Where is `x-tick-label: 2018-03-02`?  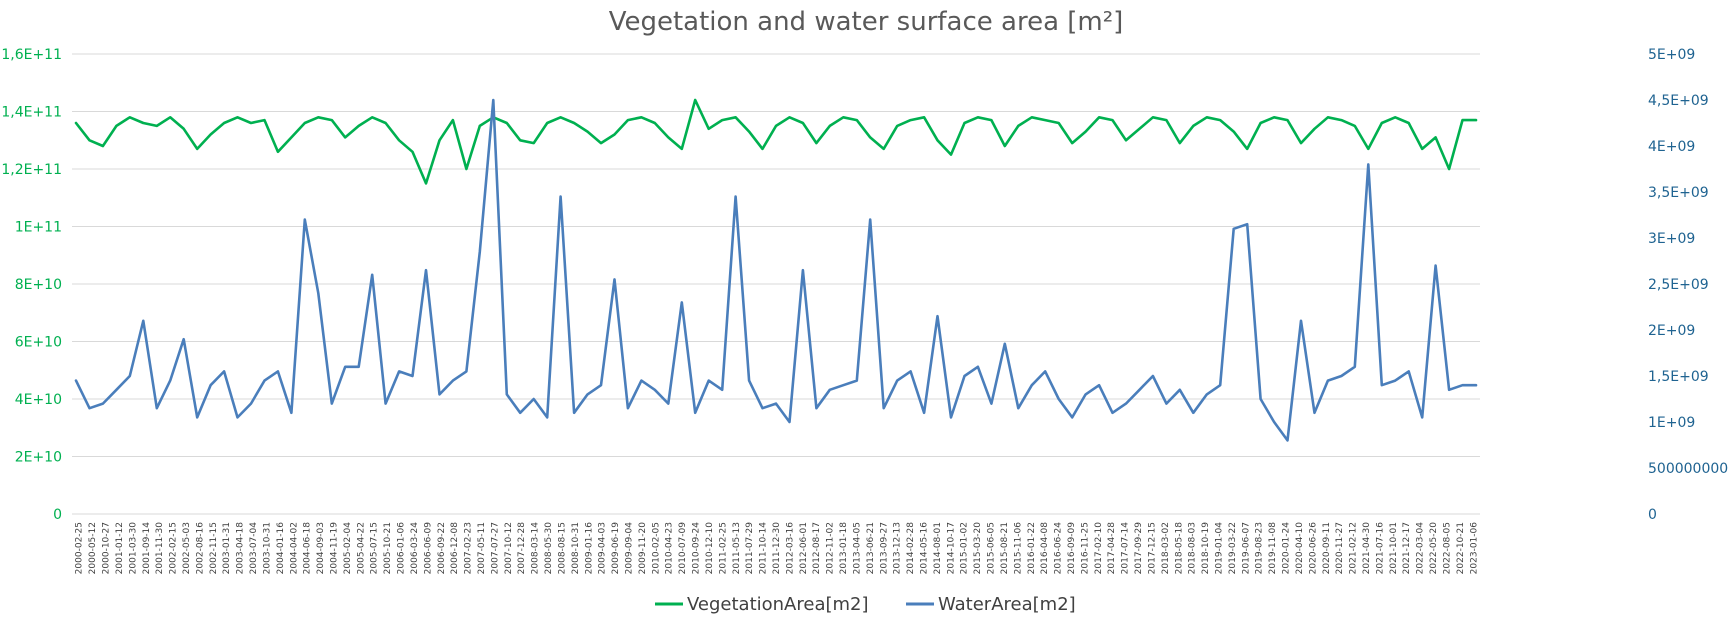
x-tick-label: 2018-03-02 is located at coordinates (1166, 548).